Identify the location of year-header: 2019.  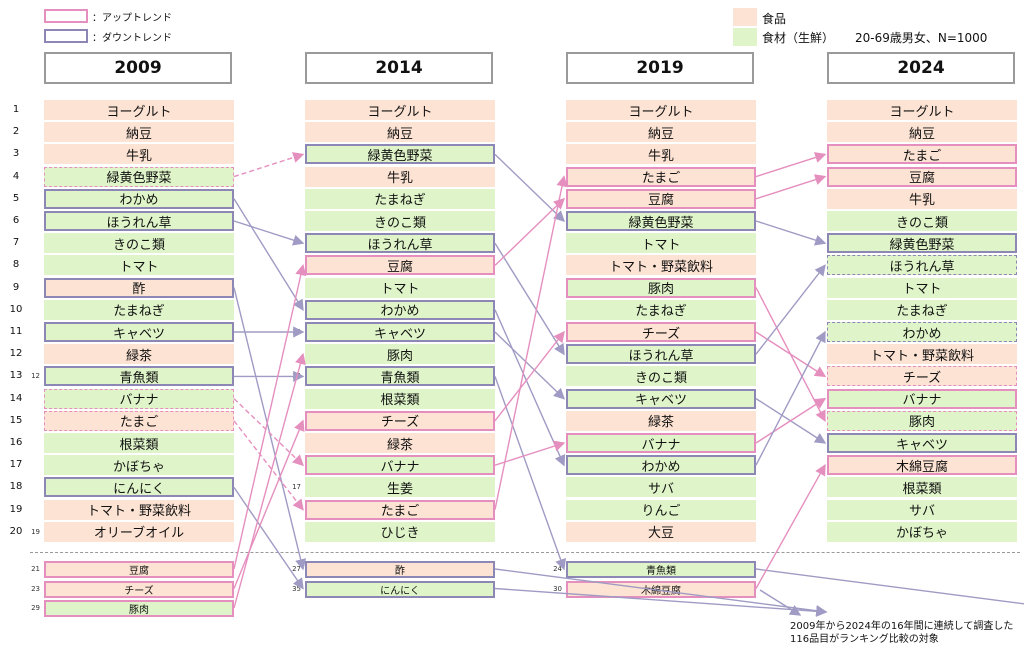
(660, 68).